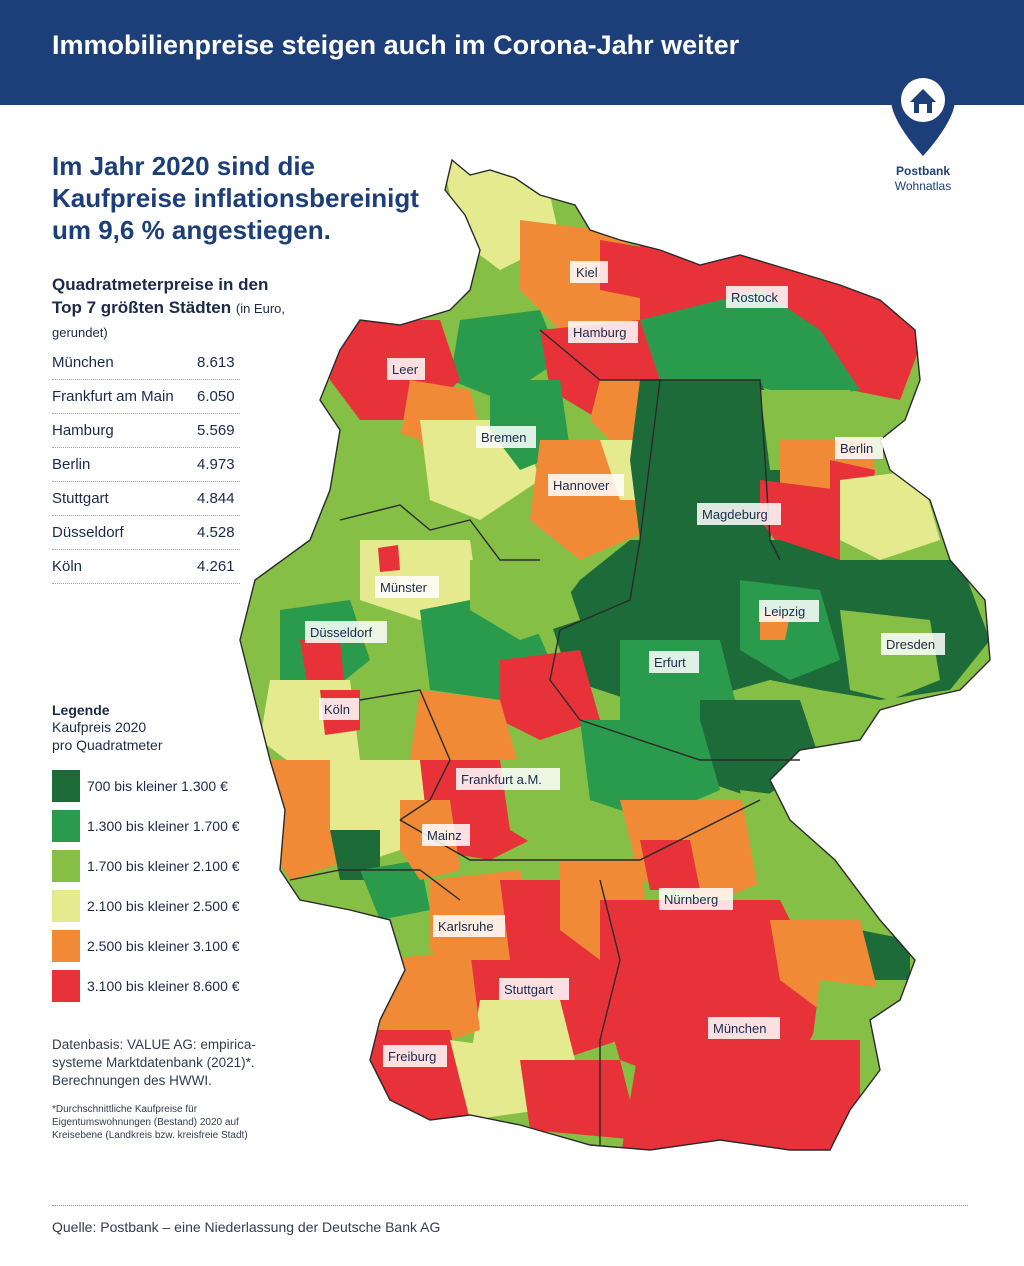 The image size is (1024, 1266). I want to click on city-label-text: Erfurt, so click(670, 662).